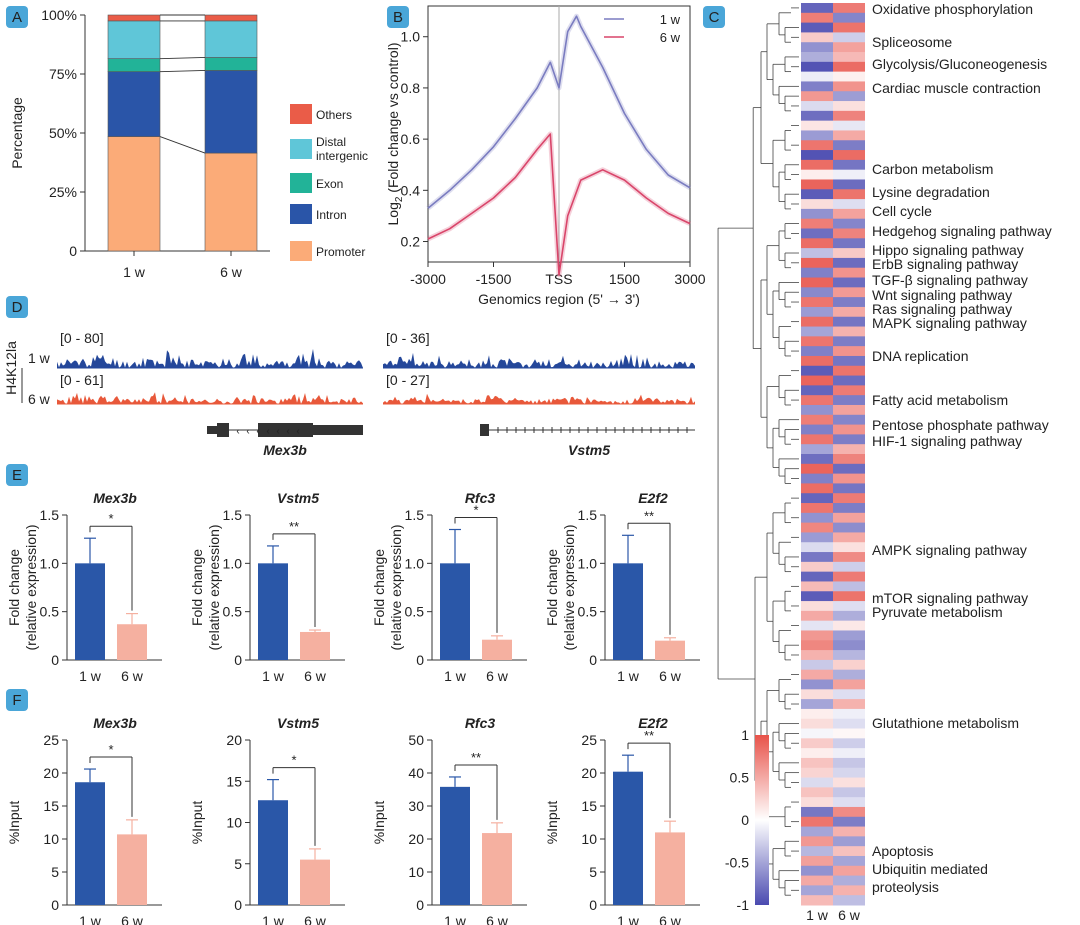 The width and height of the screenshot is (1080, 925). Describe the element at coordinates (945, 723) in the screenshot. I see `pathway-label: Glutathione metabolism` at that location.